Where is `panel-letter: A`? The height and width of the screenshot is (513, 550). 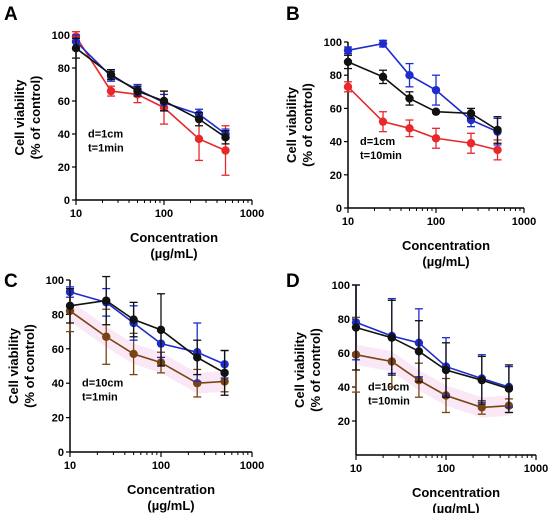
panel-letter: A is located at coordinates (11, 14).